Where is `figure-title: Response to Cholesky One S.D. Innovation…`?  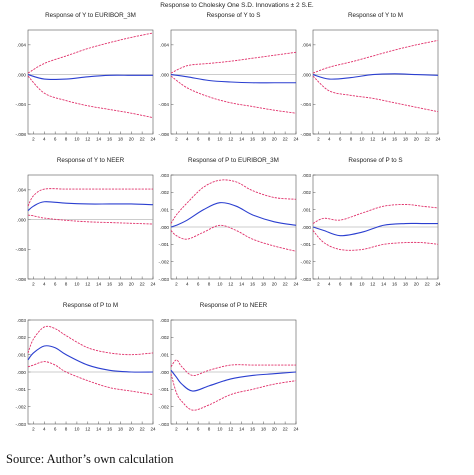 figure-title: Response to Cholesky One S.D. Innovation… is located at coordinates (237, 5).